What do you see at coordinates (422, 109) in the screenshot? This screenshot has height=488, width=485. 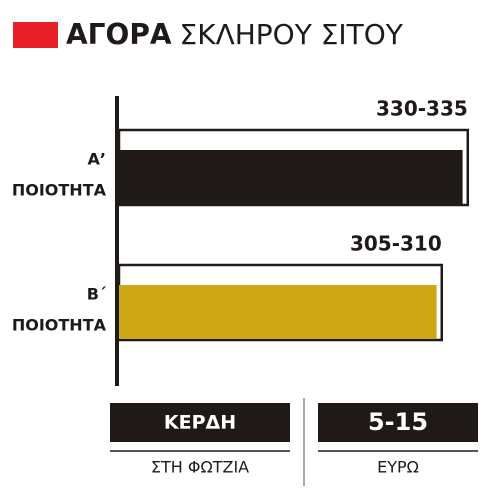 I see `value-label: 330-335` at bounding box center [422, 109].